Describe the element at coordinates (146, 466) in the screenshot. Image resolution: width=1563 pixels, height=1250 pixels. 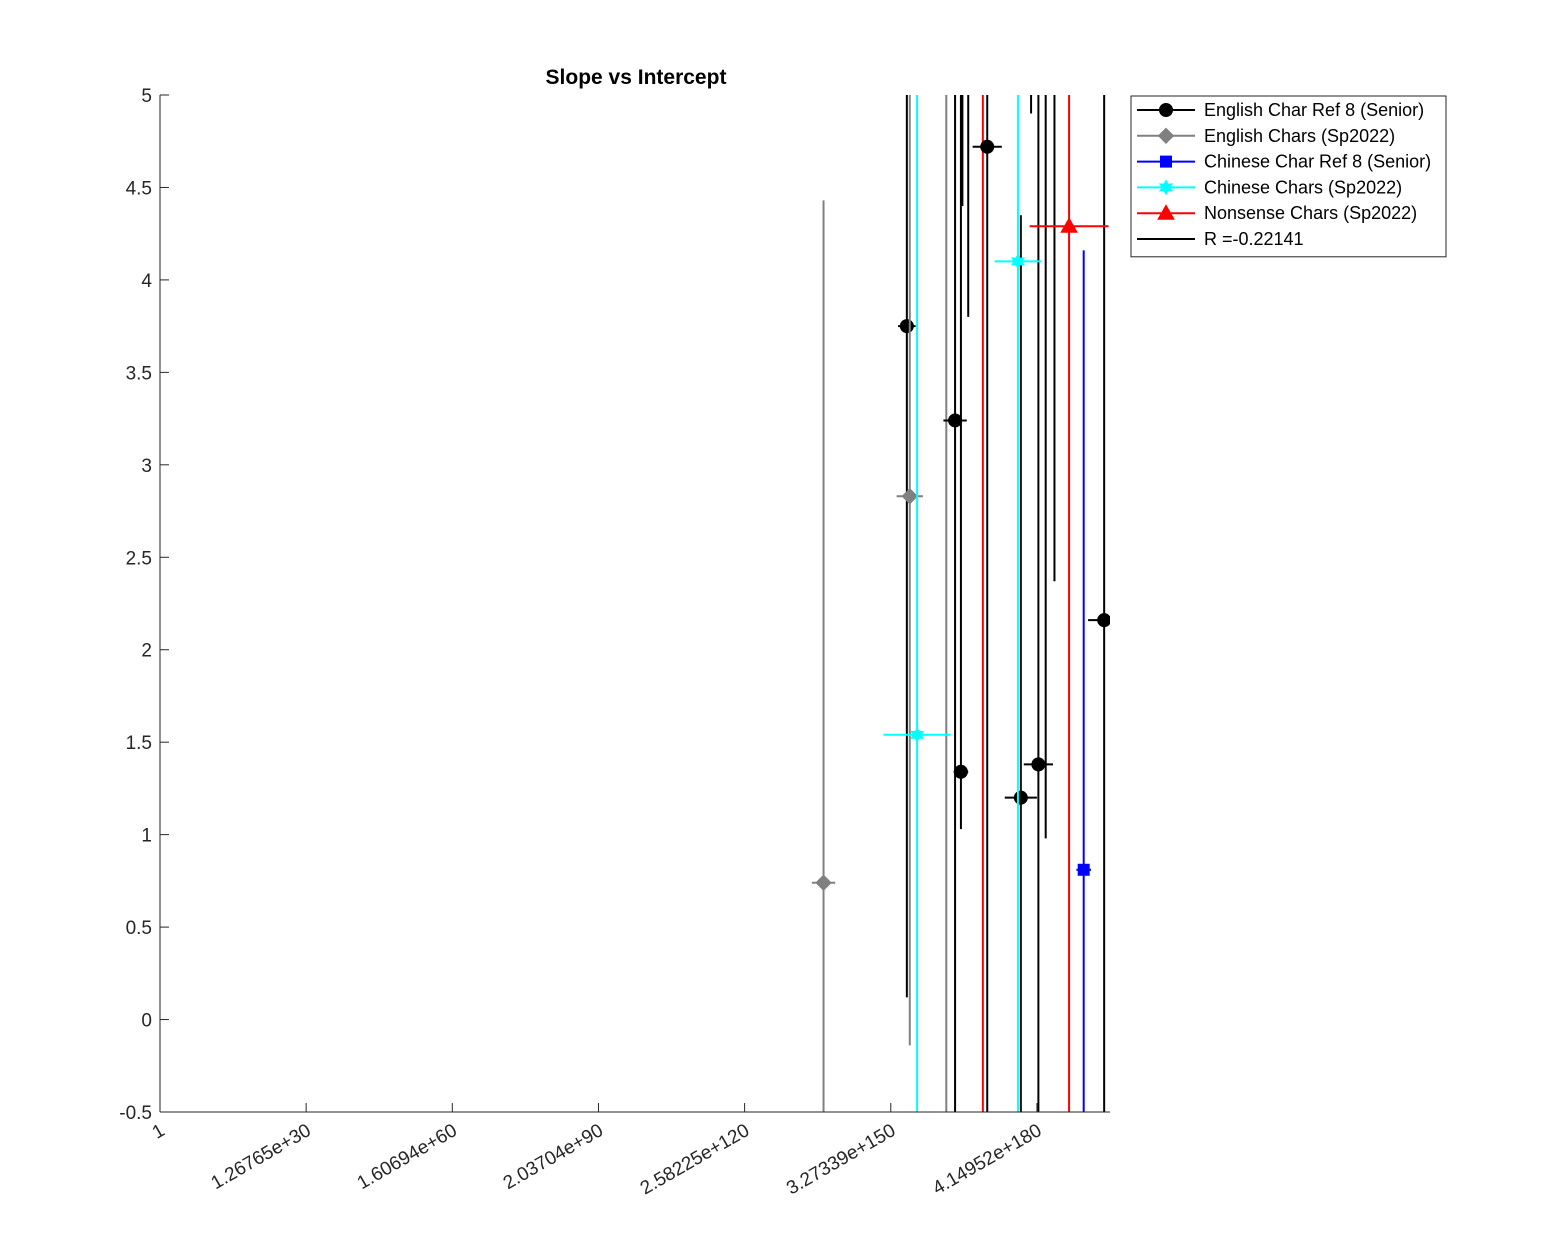
I see `y-tick-label: 3` at that location.